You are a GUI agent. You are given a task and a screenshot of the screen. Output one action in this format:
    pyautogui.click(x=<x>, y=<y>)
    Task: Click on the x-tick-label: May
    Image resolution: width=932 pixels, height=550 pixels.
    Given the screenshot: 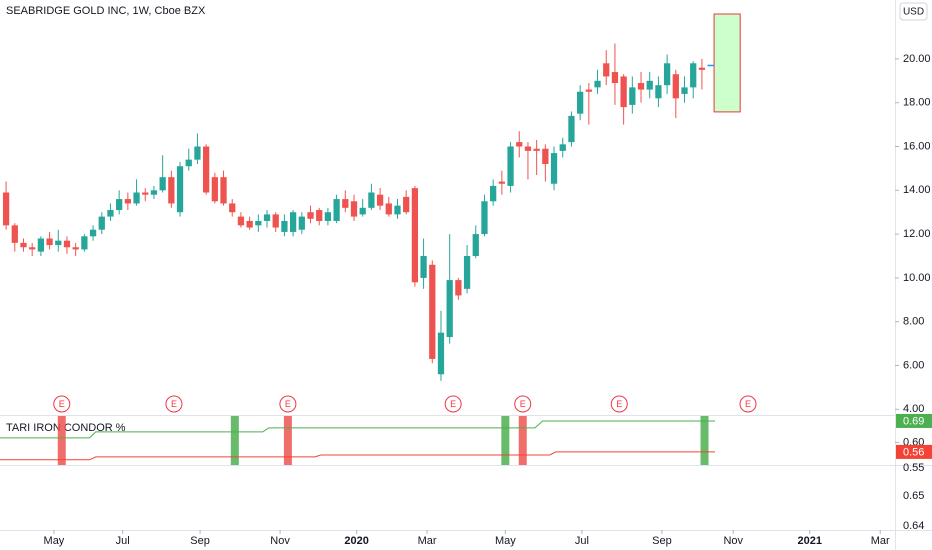 What is the action you would take?
    pyautogui.click(x=54, y=541)
    